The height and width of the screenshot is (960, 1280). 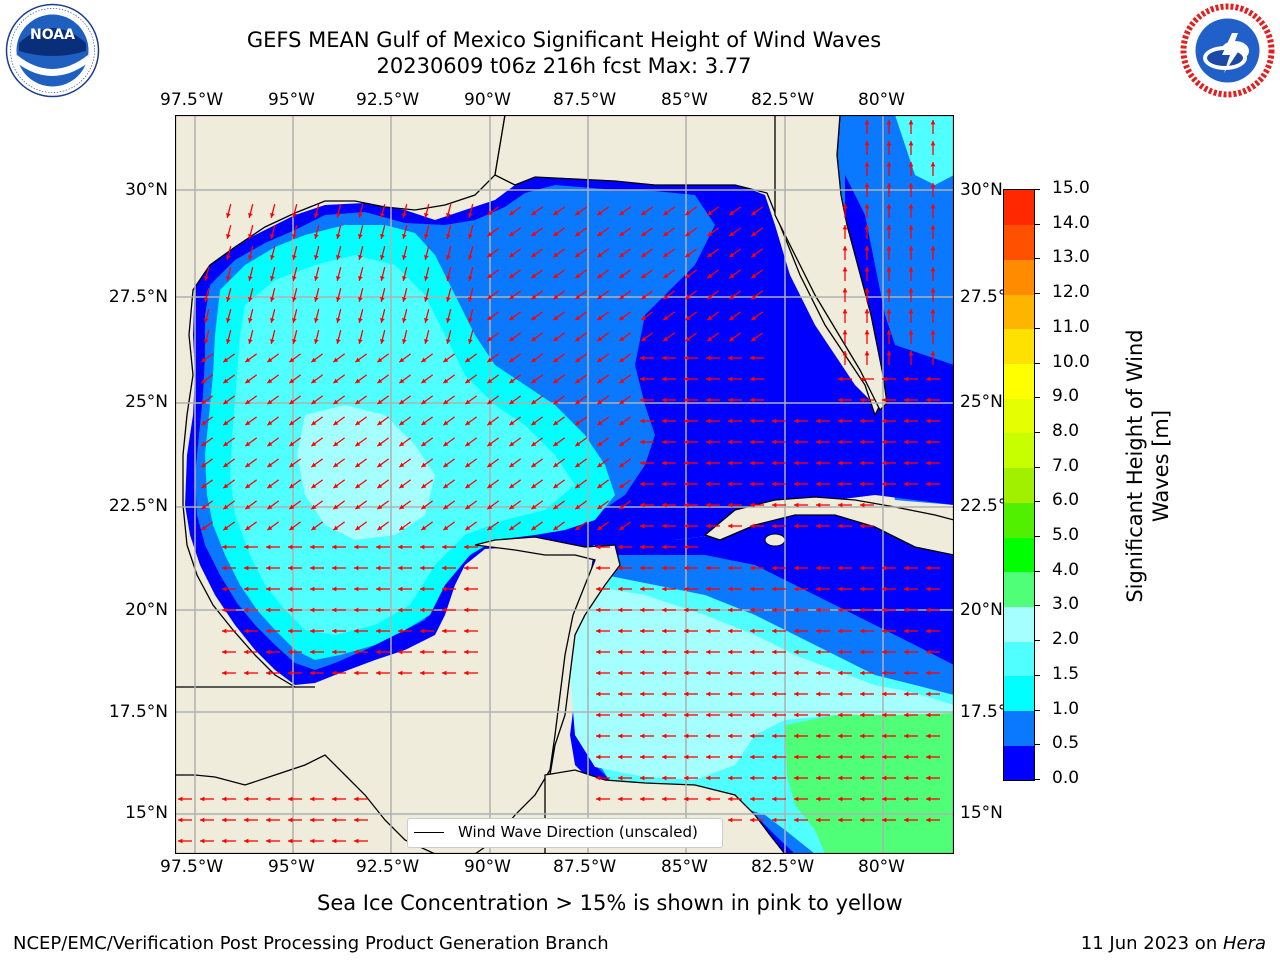 I want to click on colorbar-tick-label: 15.0, so click(x=1071, y=188).